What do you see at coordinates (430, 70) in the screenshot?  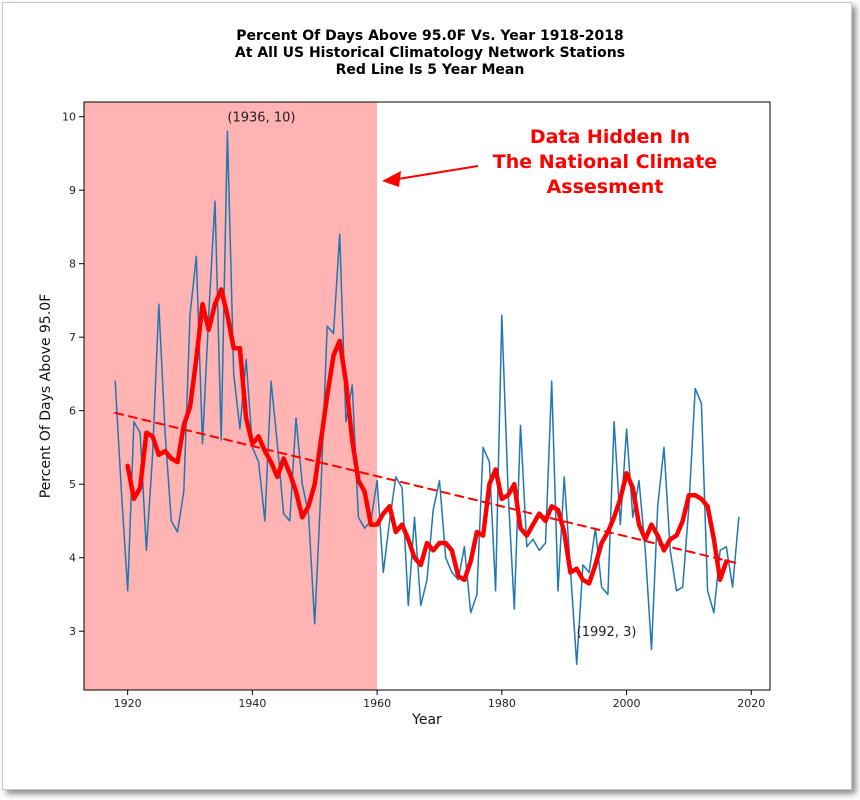 I see `chart-title-line-3: Red Line Is 5 Year Mean` at bounding box center [430, 70].